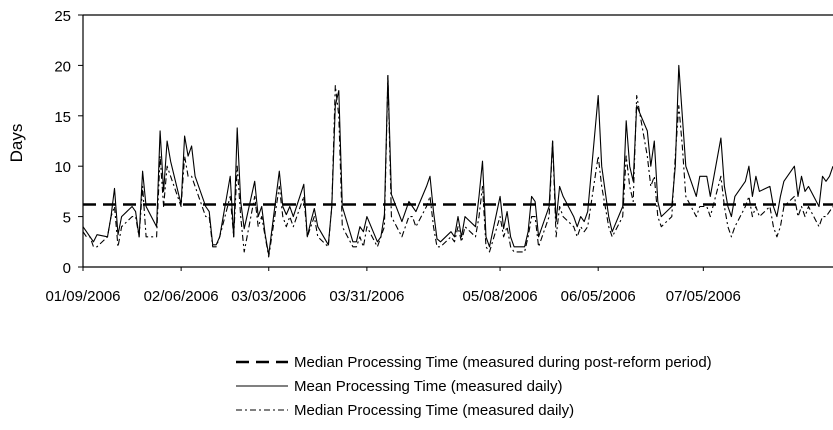  I want to click on y-tick-label: 0, so click(67, 268).